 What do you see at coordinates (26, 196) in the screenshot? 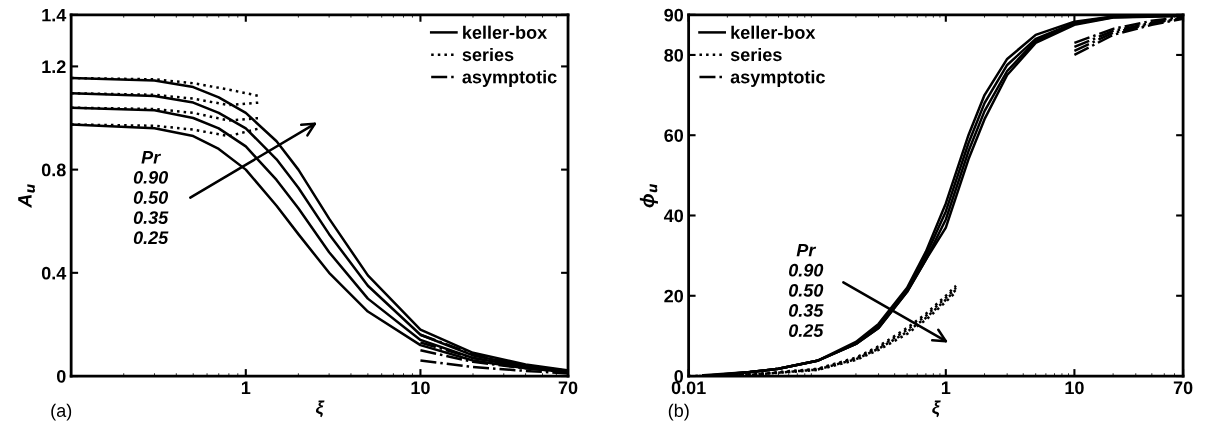
I see `y-axis-title: A$_{u}$` at bounding box center [26, 196].